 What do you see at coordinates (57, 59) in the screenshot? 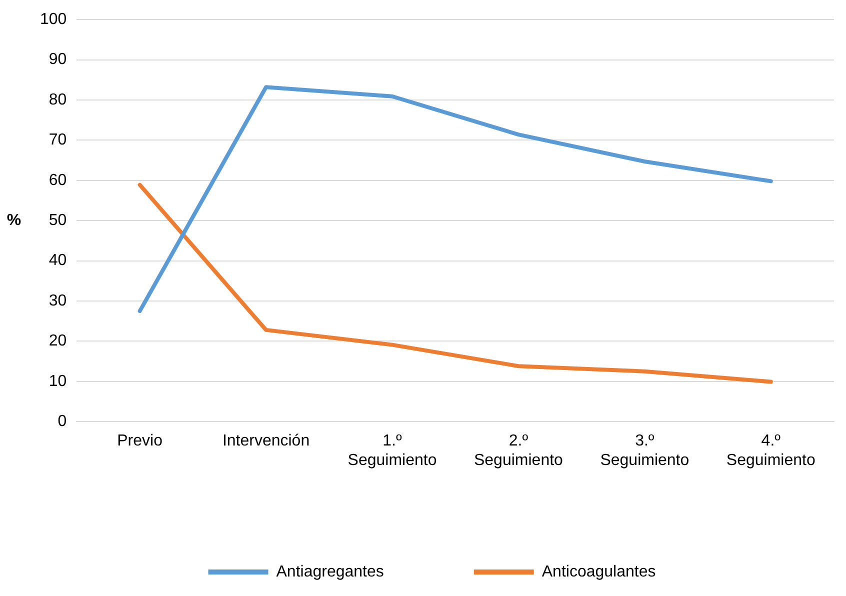
I see `y-tick-label: 90` at bounding box center [57, 59].